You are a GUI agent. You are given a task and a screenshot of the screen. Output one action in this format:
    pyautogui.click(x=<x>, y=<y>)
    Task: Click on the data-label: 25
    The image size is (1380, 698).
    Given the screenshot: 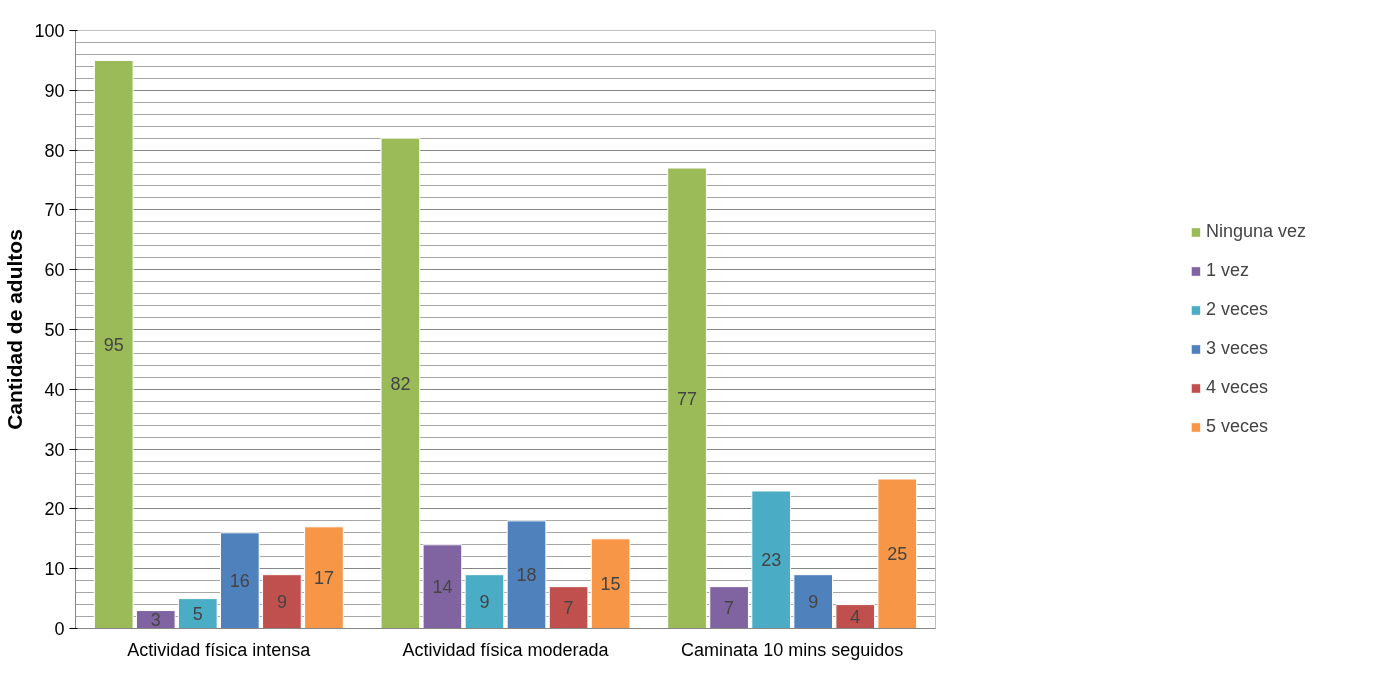 What is the action you would take?
    pyautogui.click(x=897, y=554)
    